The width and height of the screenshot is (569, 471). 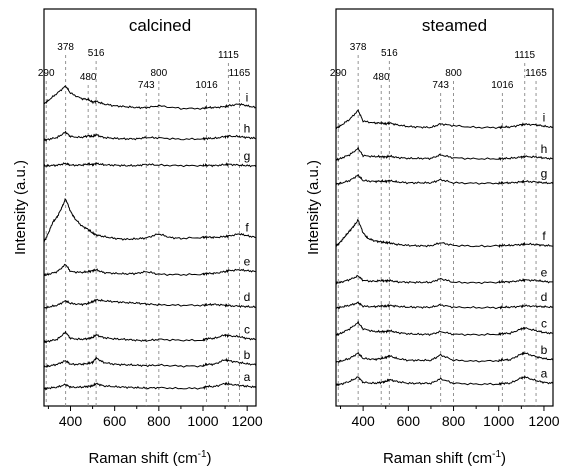 I want to click on chart-title: steamed, so click(x=454, y=25).